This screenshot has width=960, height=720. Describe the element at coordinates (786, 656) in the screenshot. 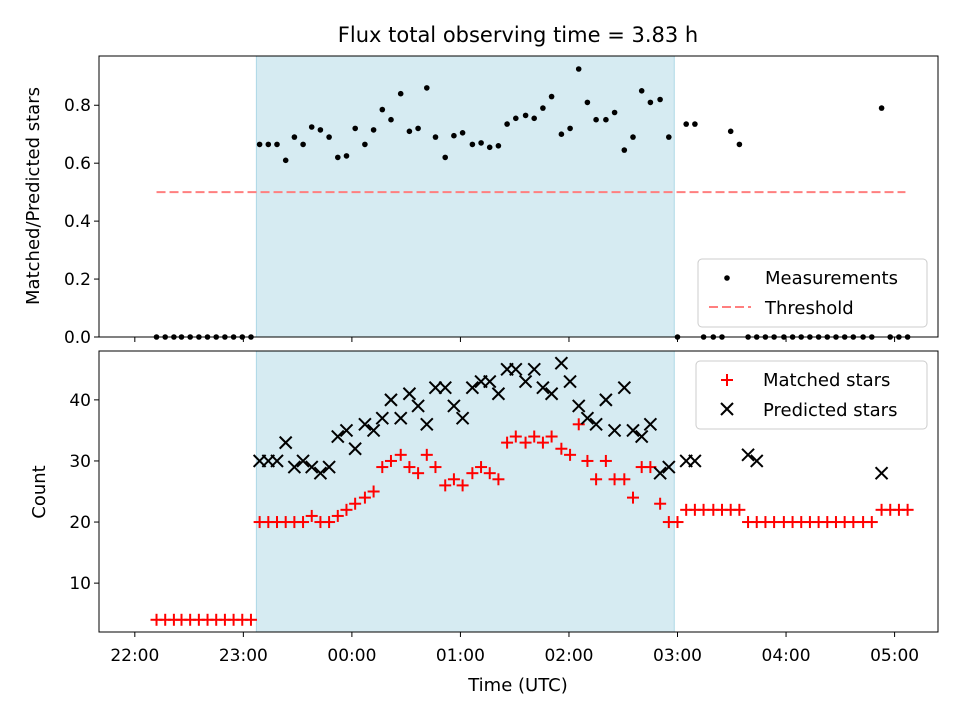

I see `x-tick-label: 04:00` at that location.